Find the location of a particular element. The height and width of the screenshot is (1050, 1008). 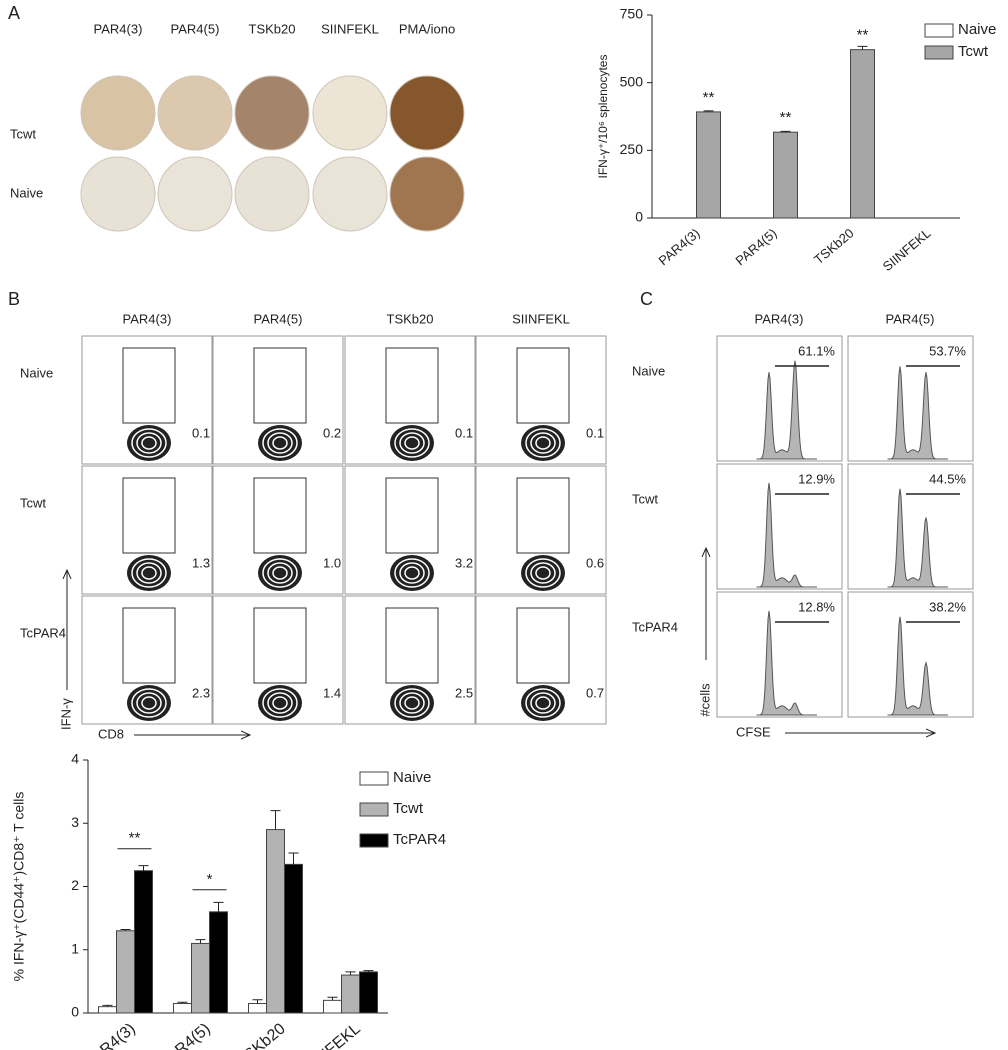

y-tick-label: 2 is located at coordinates (75, 885).